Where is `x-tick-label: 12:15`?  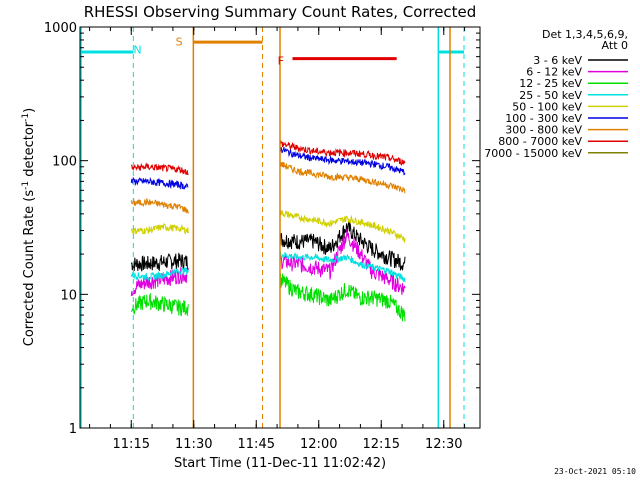 x-tick-label: 12:15 is located at coordinates (381, 444).